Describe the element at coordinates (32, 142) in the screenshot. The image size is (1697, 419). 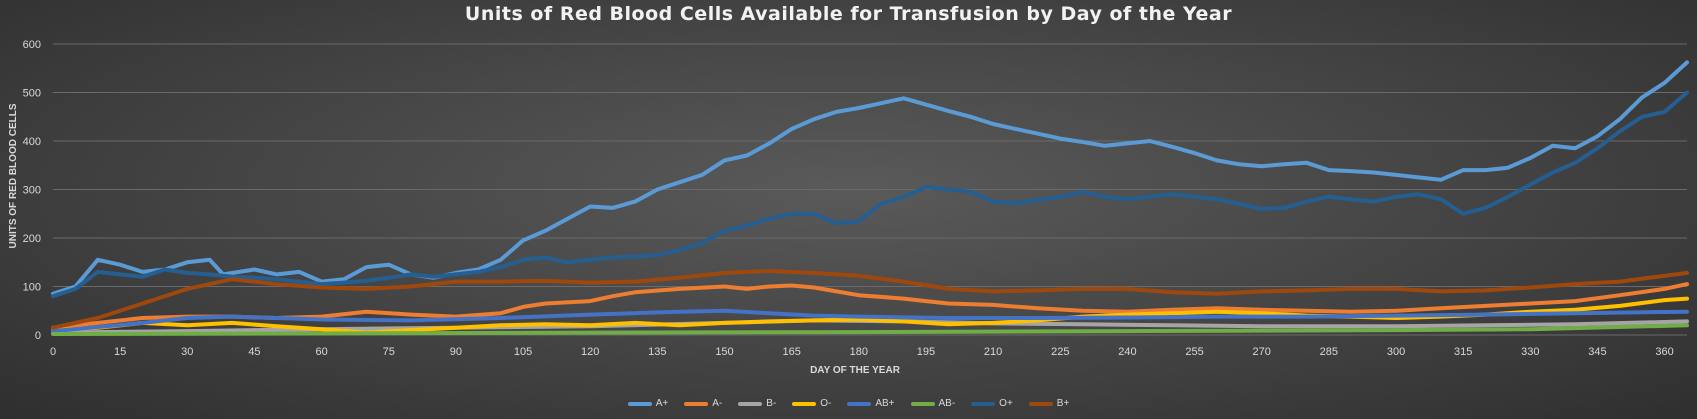
I see `y-tick-label: 400` at that location.